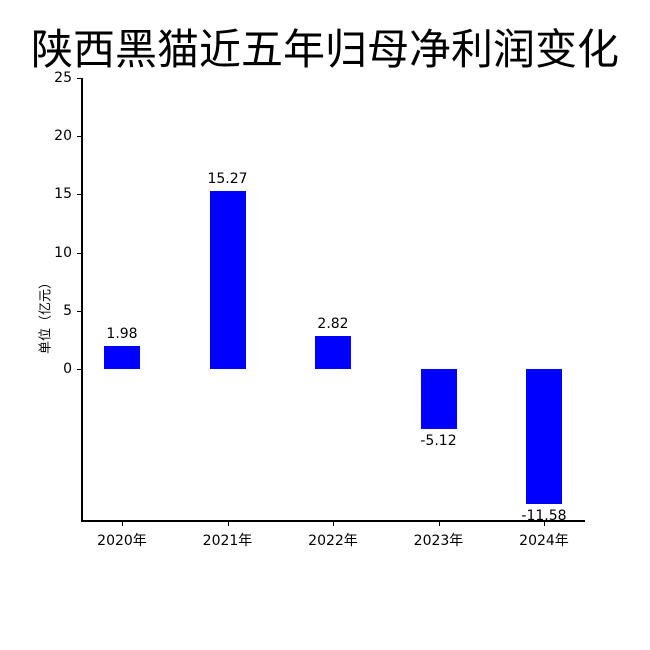 This screenshot has width=650, height=650. What do you see at coordinates (333, 352) in the screenshot?
I see `bar-2022年` at bounding box center [333, 352].